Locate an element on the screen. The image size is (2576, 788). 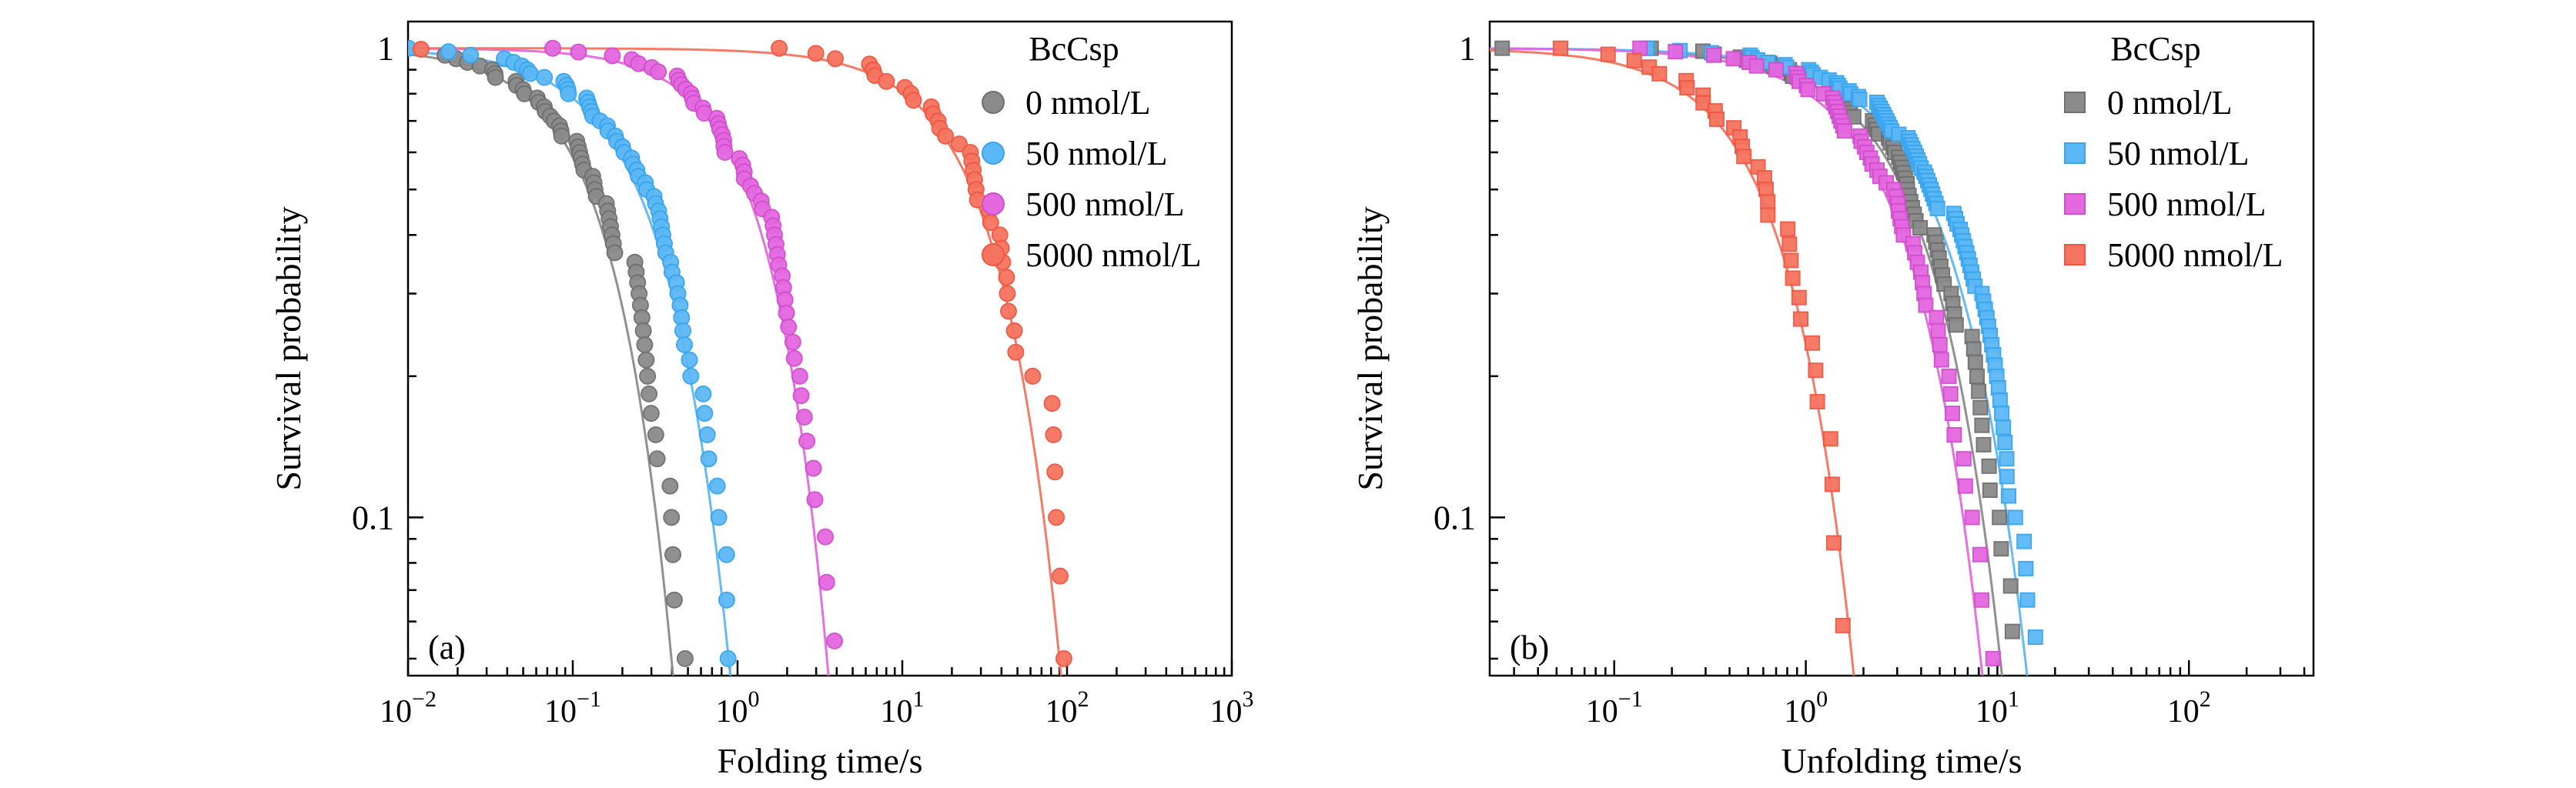
fit-line-5000-nmol-L is located at coordinates (1673, 362).